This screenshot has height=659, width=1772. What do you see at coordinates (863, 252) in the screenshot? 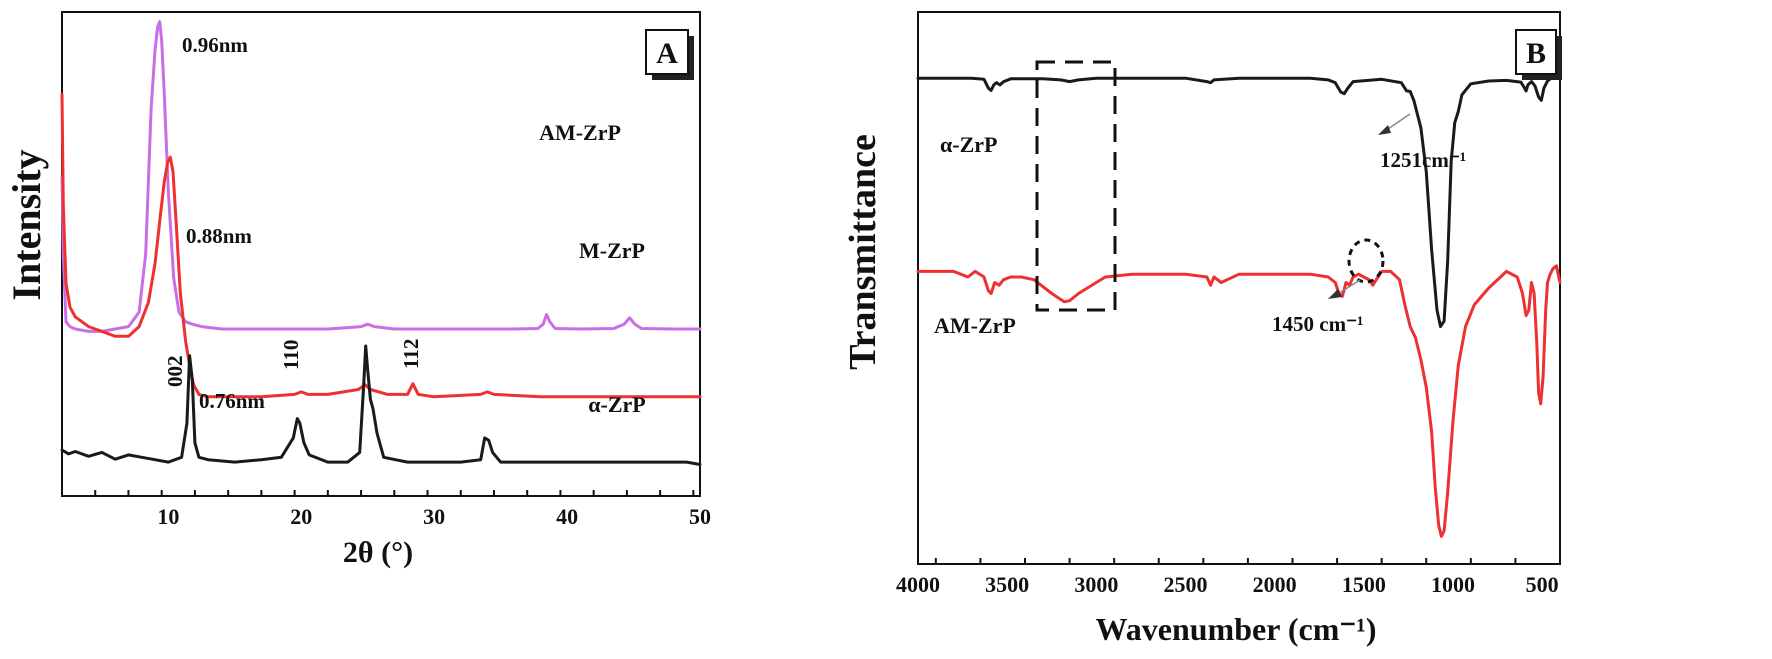
I see `panel-b-y-axis-label: Transmittance` at bounding box center [863, 252].